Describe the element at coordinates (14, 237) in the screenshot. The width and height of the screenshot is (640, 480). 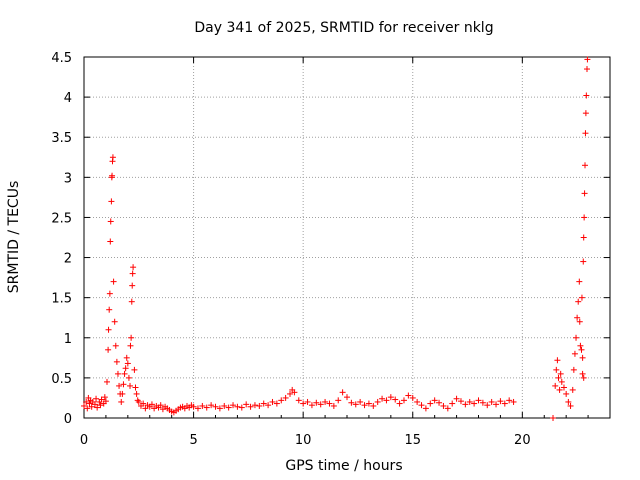
I see `y-axis-title: SRMTID / TECUs` at that location.